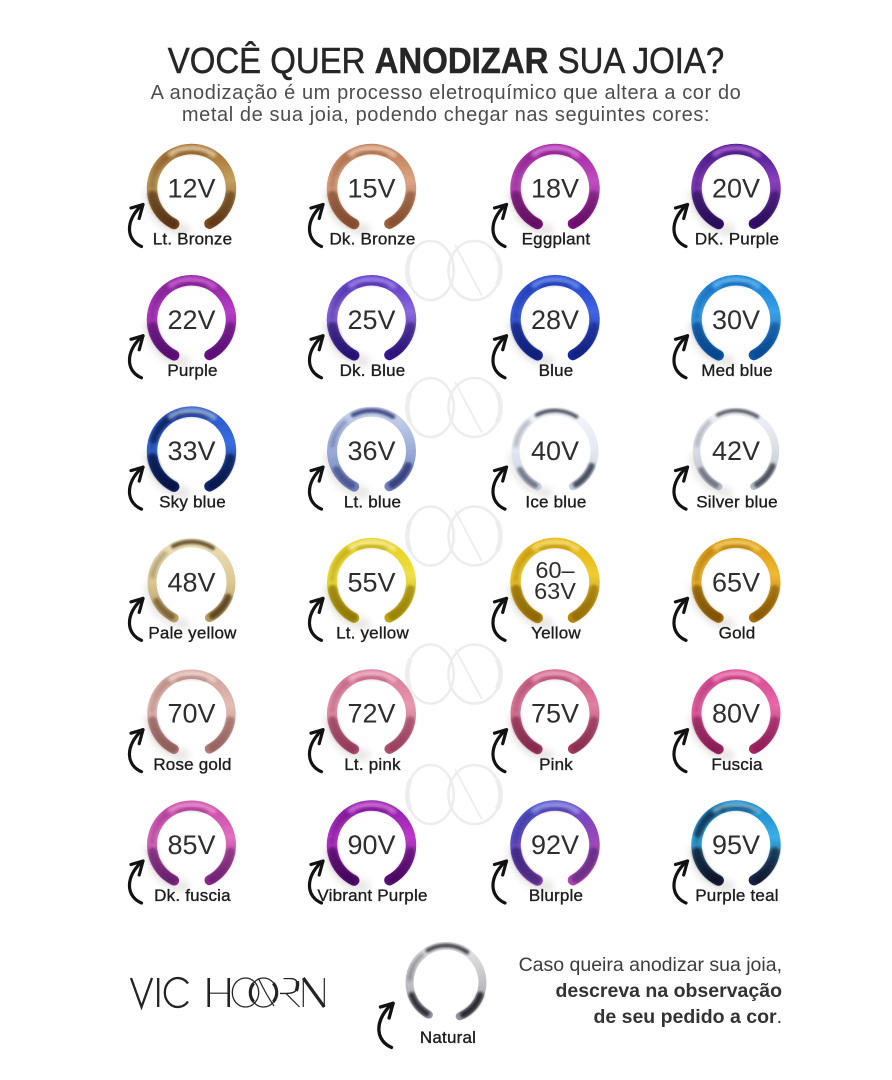 Image resolution: width=892 pixels, height=1080 pixels. What do you see at coordinates (737, 764) in the screenshot?
I see `svg-text: Fuscia` at bounding box center [737, 764].